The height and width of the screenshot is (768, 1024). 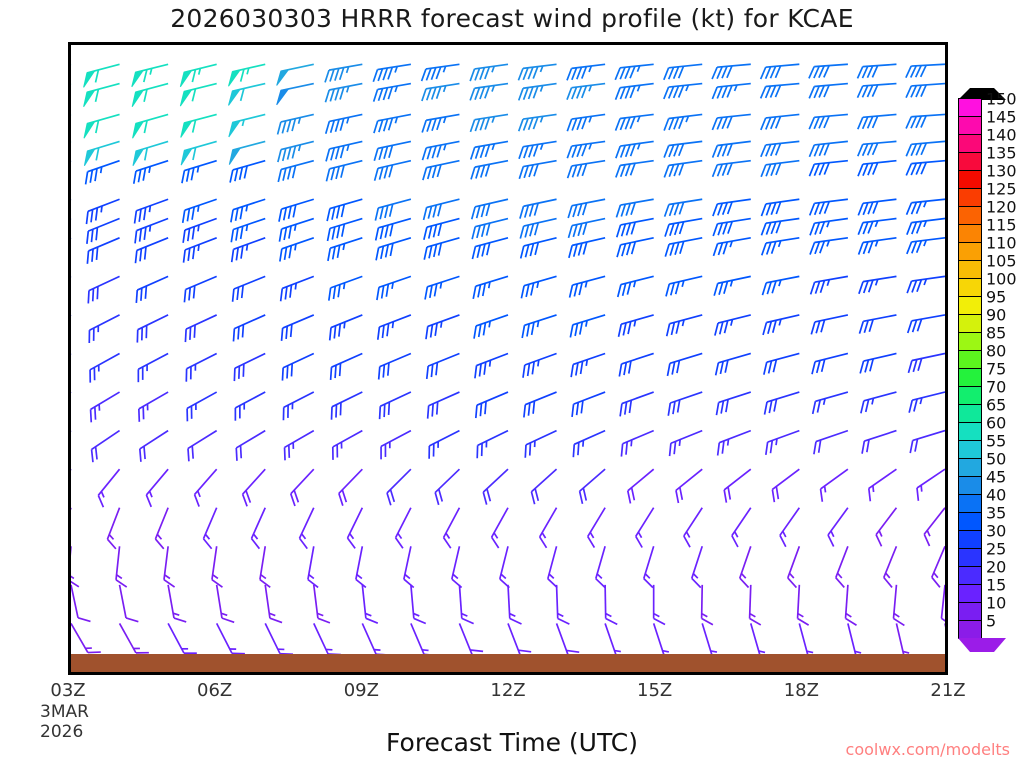 I want to click on x-axis-tick-label: 06Z, so click(x=215, y=690).